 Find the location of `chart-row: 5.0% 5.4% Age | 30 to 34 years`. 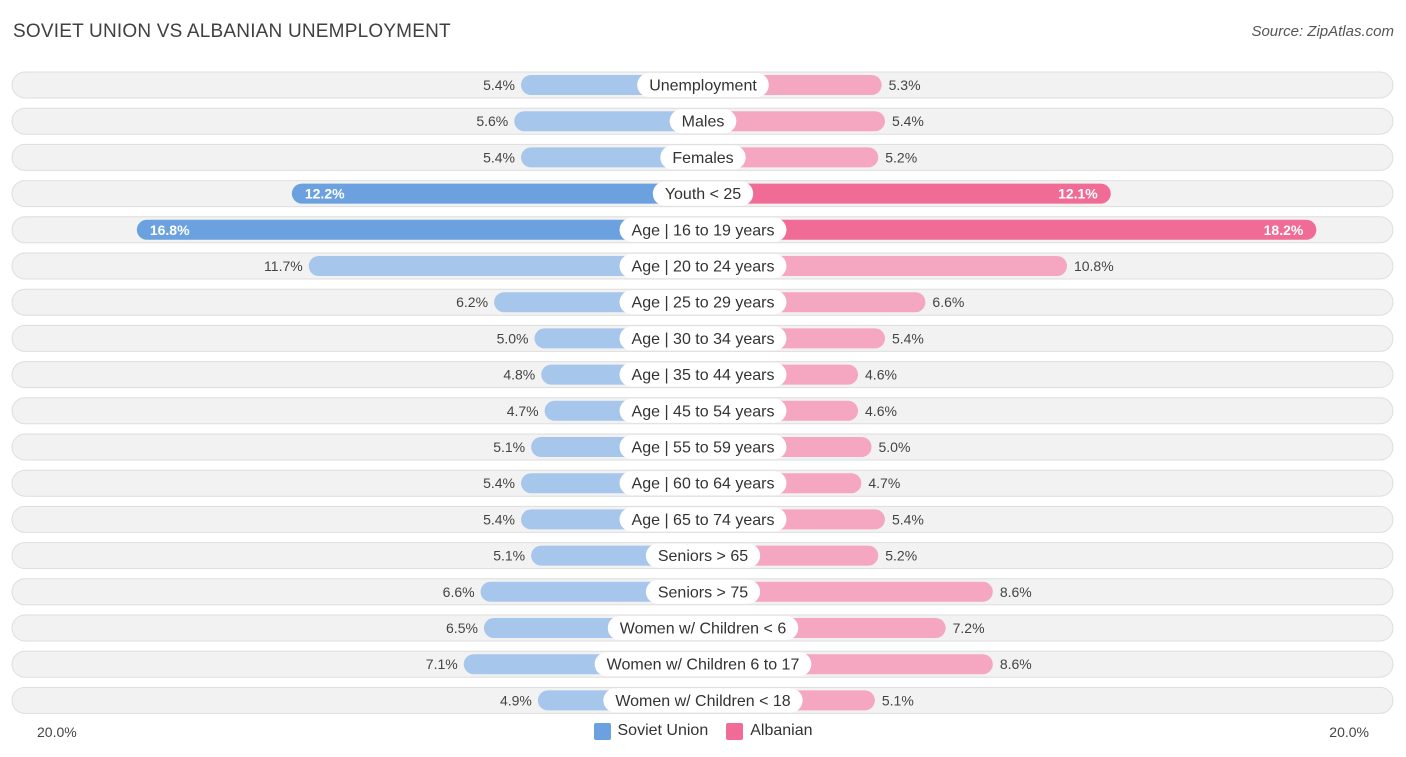

chart-row: 5.0% 5.4% Age | 30 to 34 years is located at coordinates (702, 338).